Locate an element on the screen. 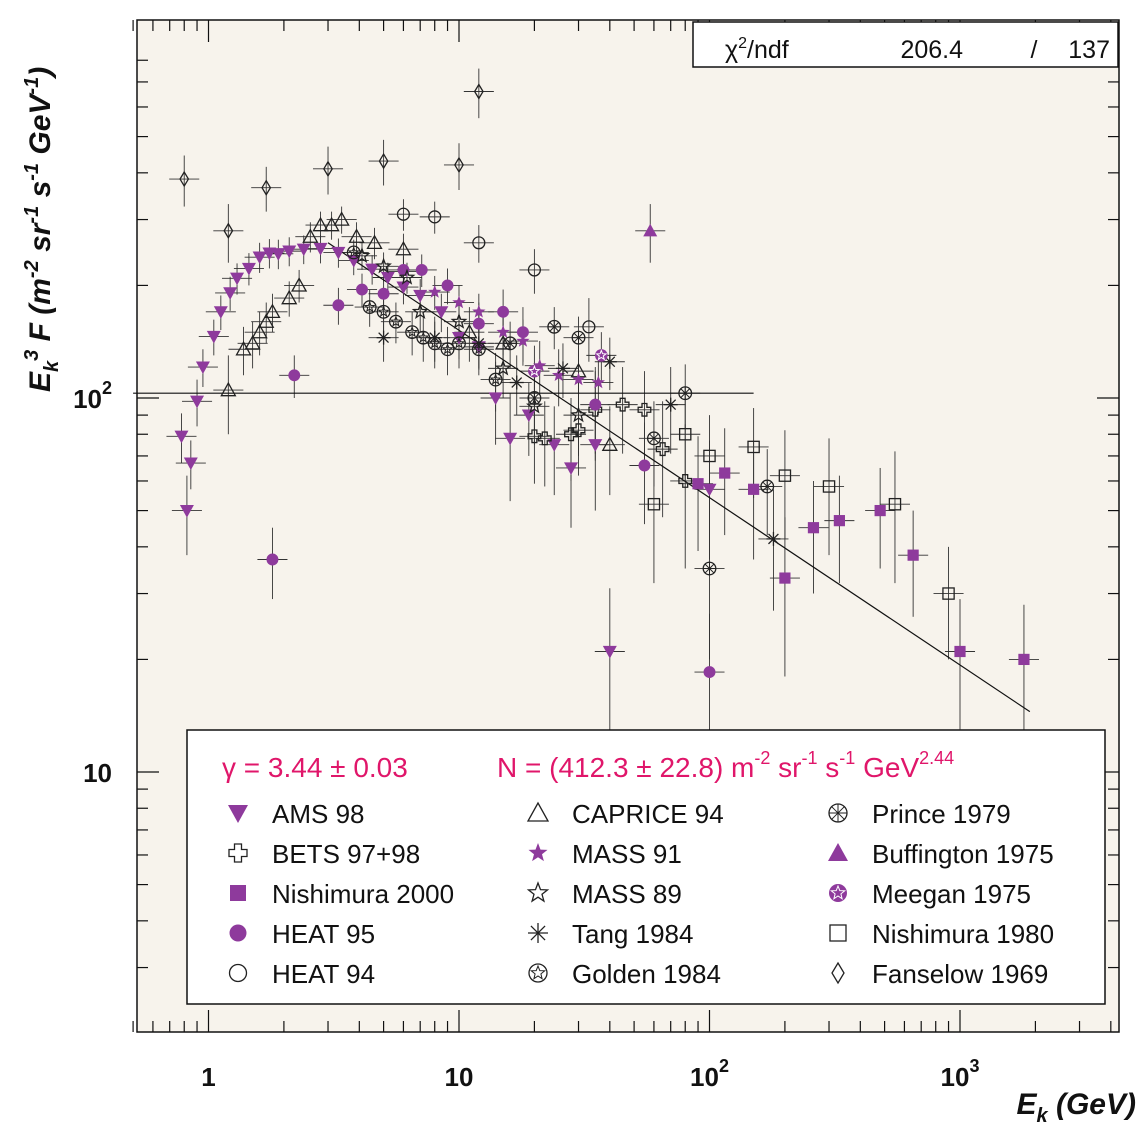 The width and height of the screenshot is (1139, 1130). x-tick-label: 102 is located at coordinates (709, 1074).